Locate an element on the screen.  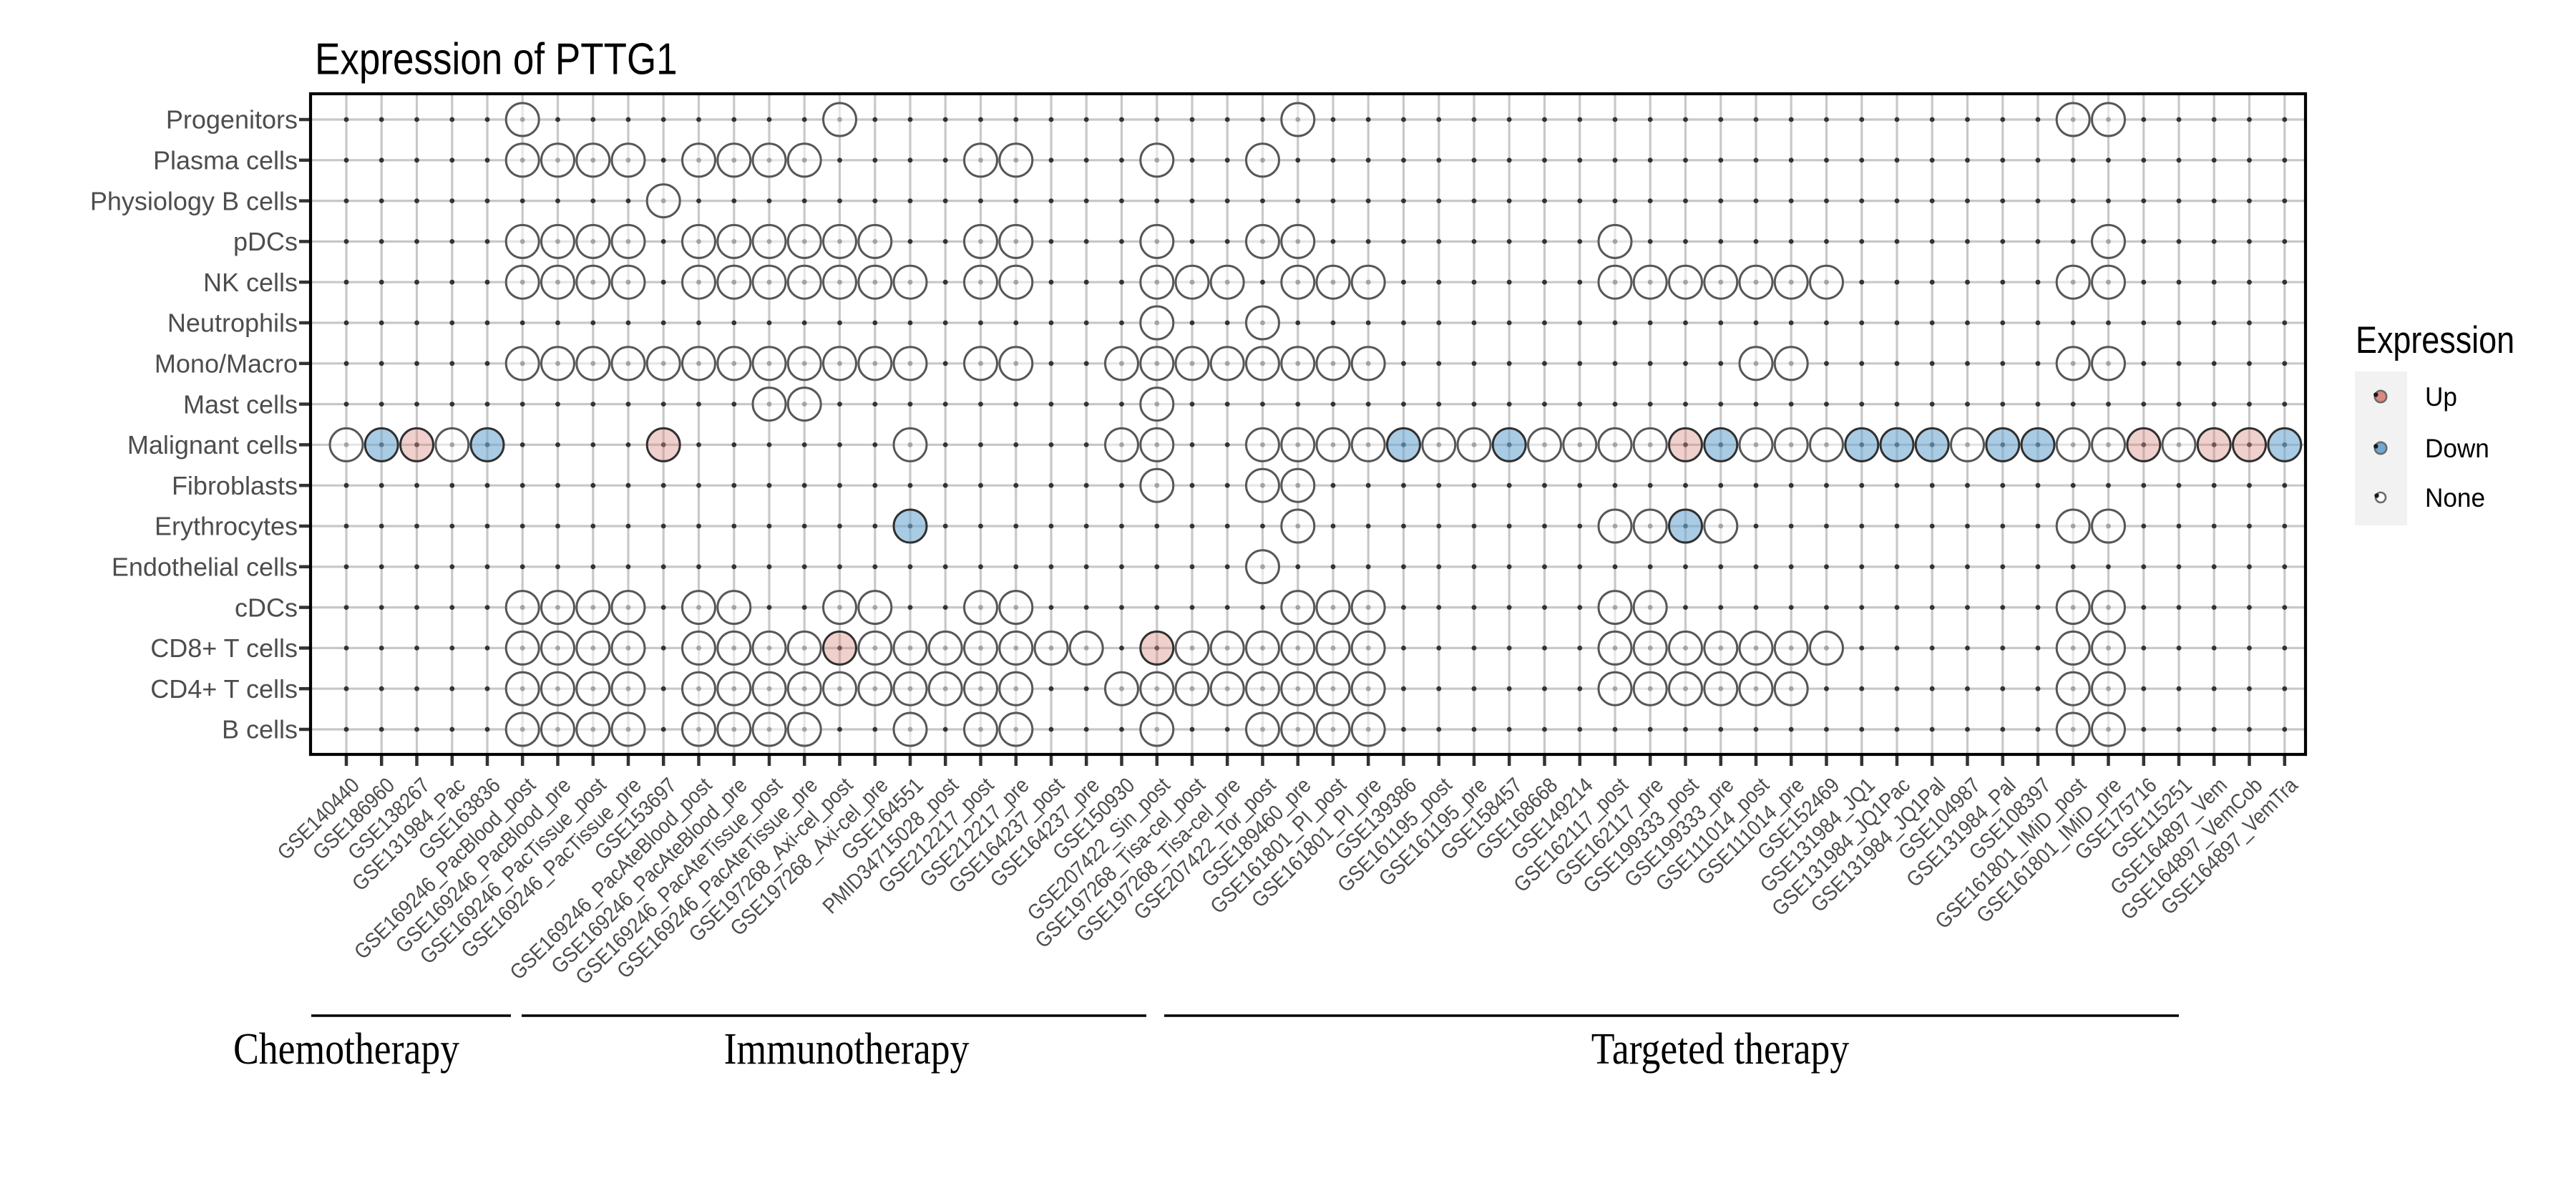
svg-text: Down is located at coordinates (2457, 448).